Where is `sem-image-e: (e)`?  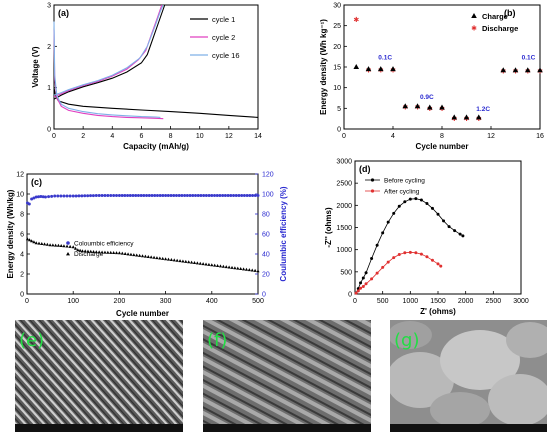 sem-image-e: (e) is located at coordinates (99, 376).